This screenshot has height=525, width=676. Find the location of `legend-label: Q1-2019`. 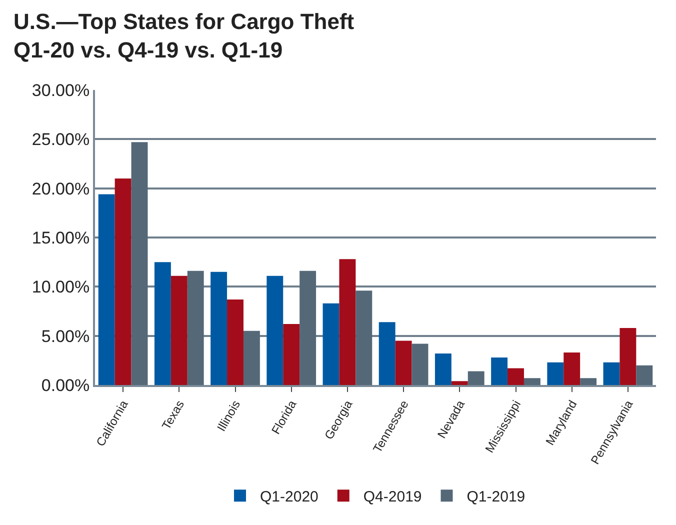

legend-label: Q1-2019 is located at coordinates (496, 497).